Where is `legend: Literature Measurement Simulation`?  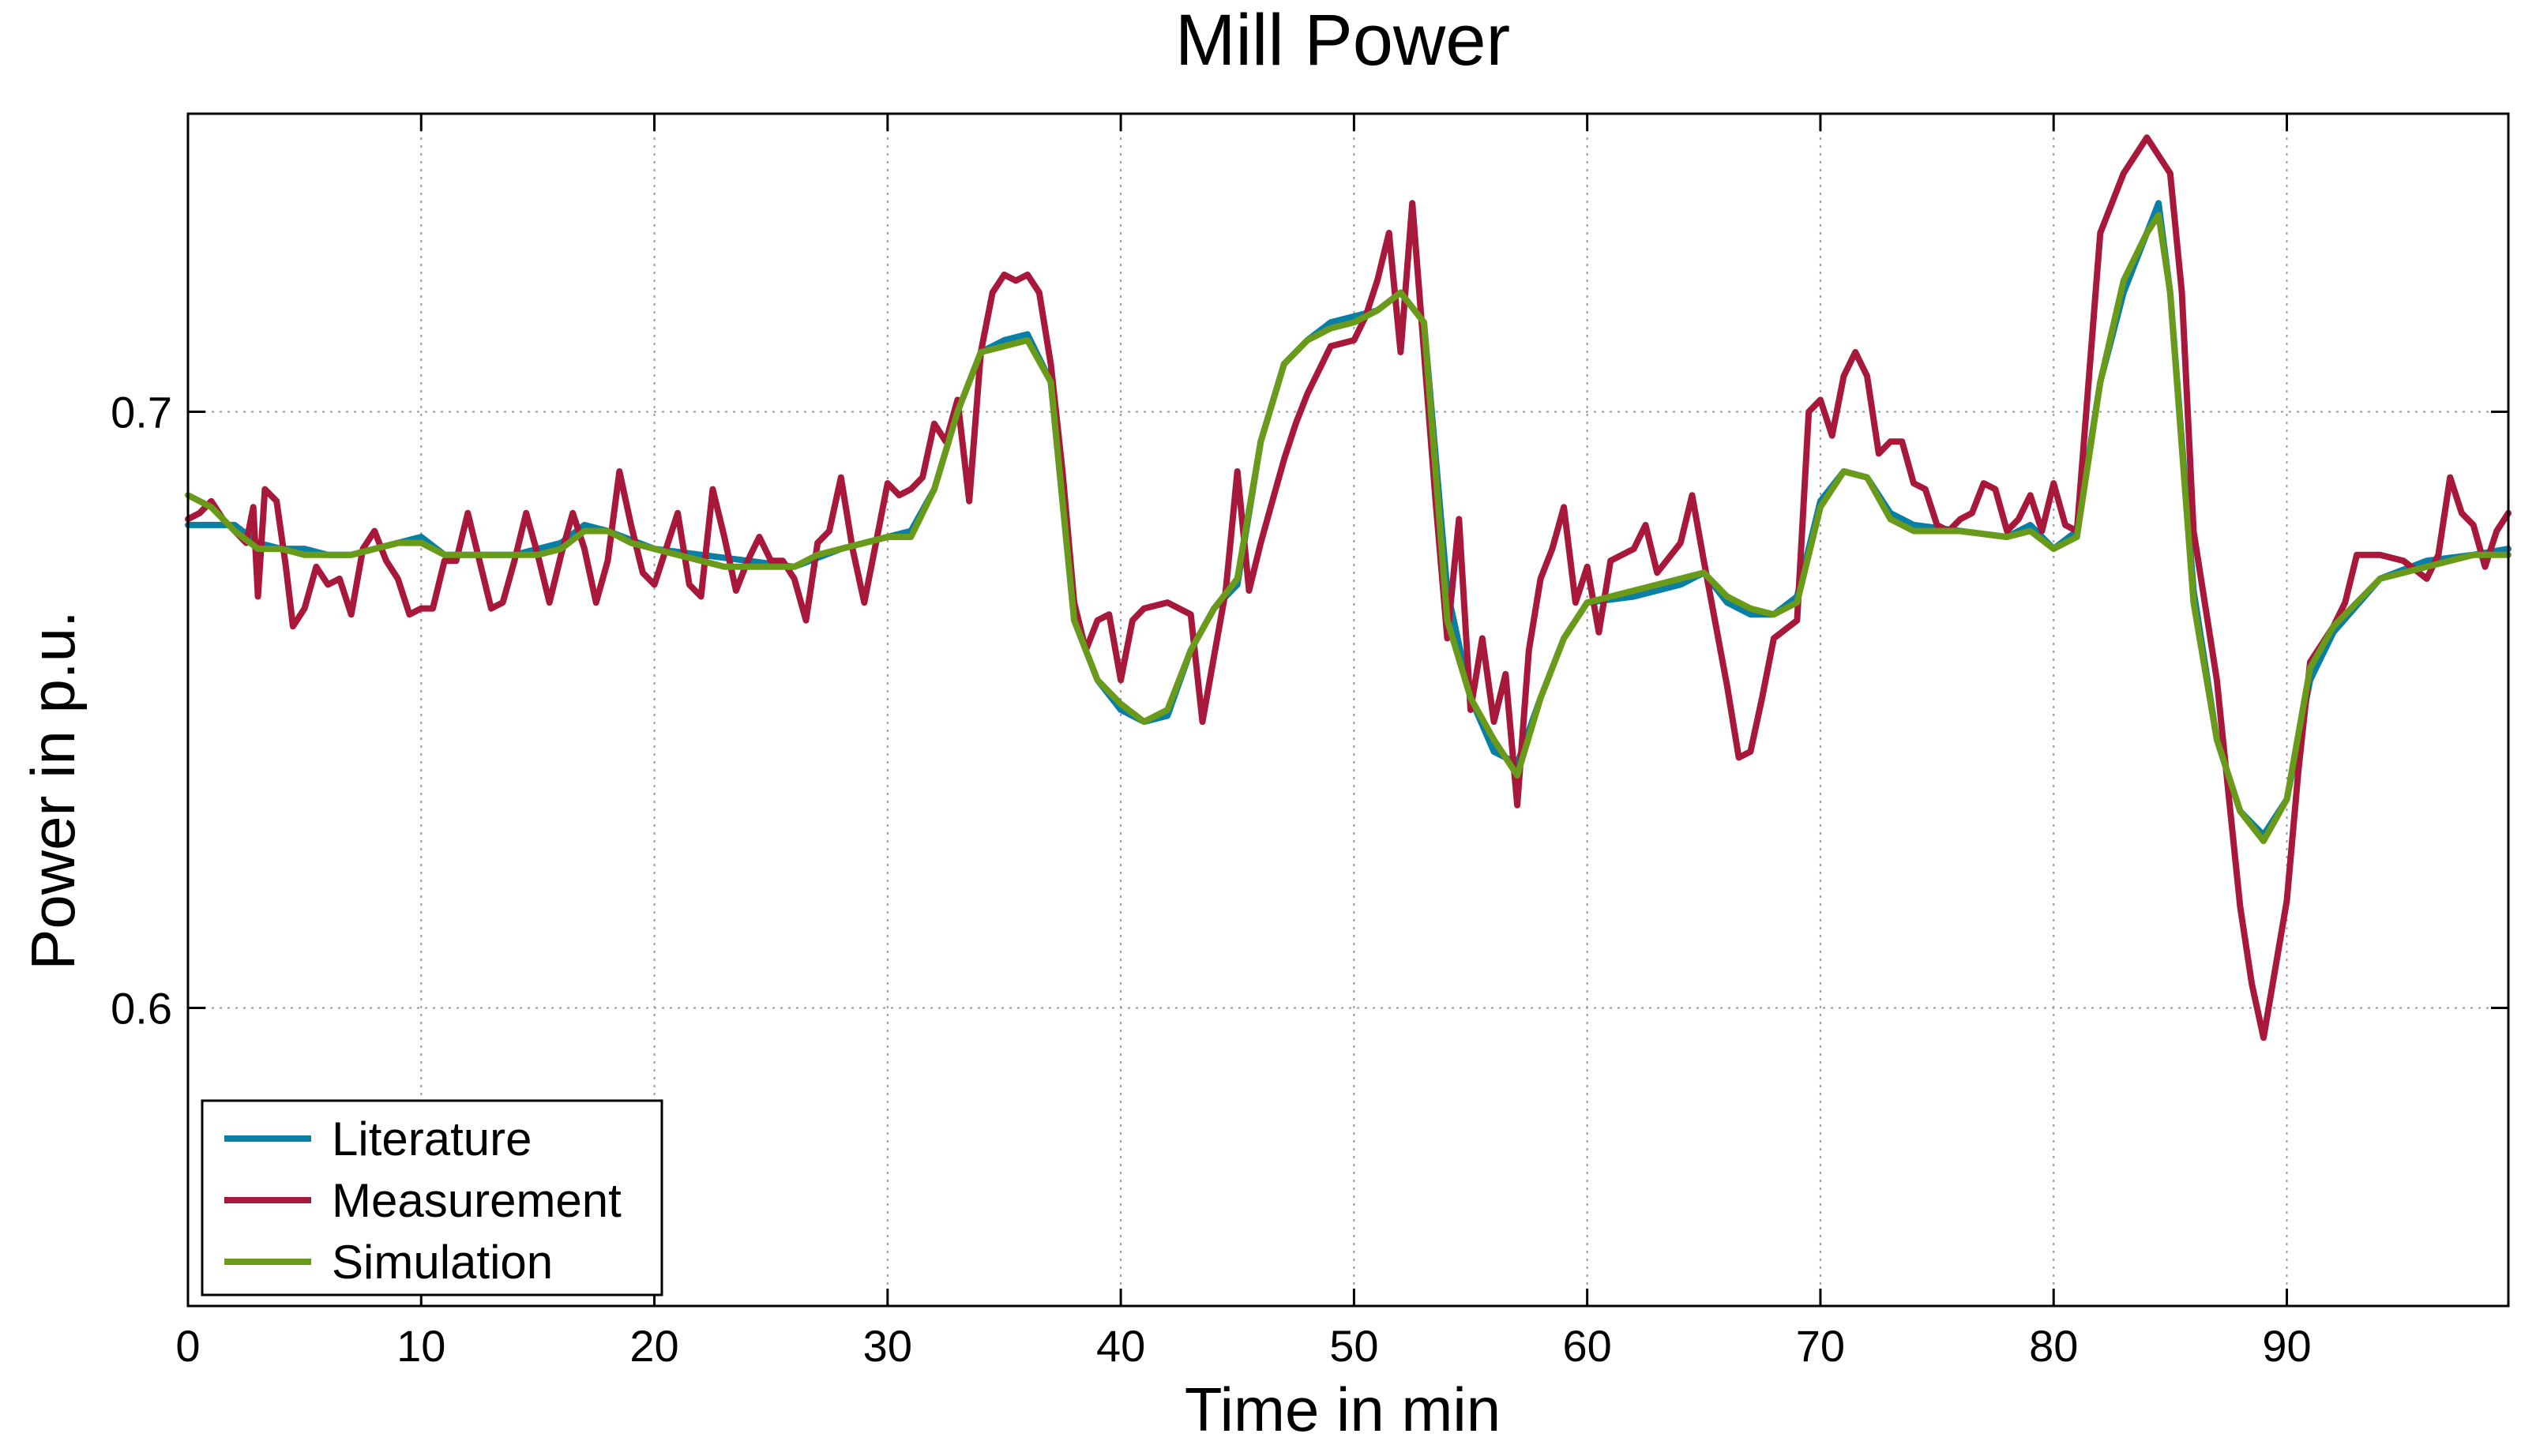 legend: Literature Measurement Simulation is located at coordinates (432, 1198).